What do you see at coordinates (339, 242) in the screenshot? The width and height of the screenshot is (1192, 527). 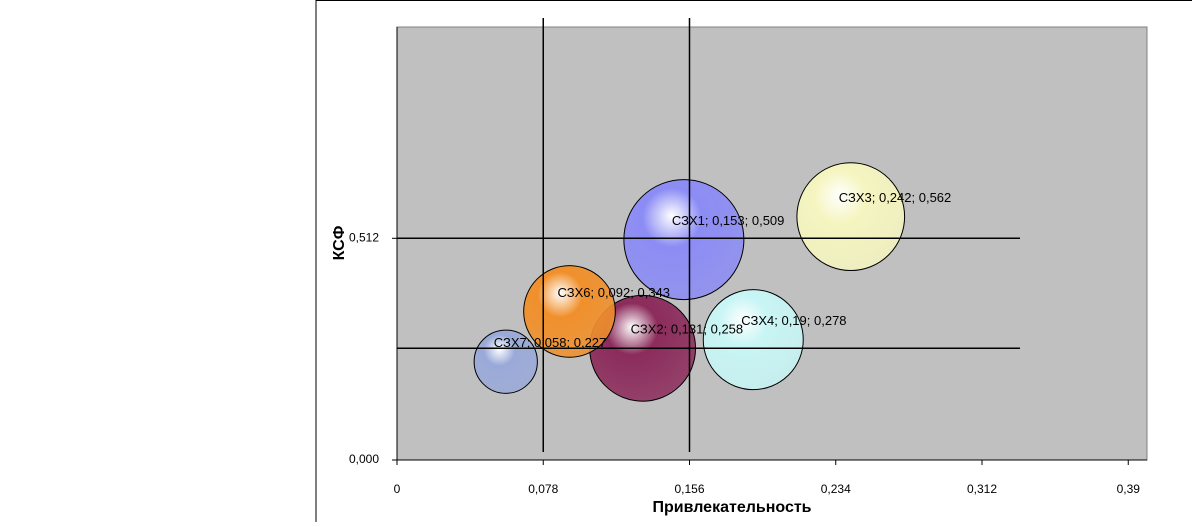 I see `y-axis-title: КСФ` at bounding box center [339, 242].